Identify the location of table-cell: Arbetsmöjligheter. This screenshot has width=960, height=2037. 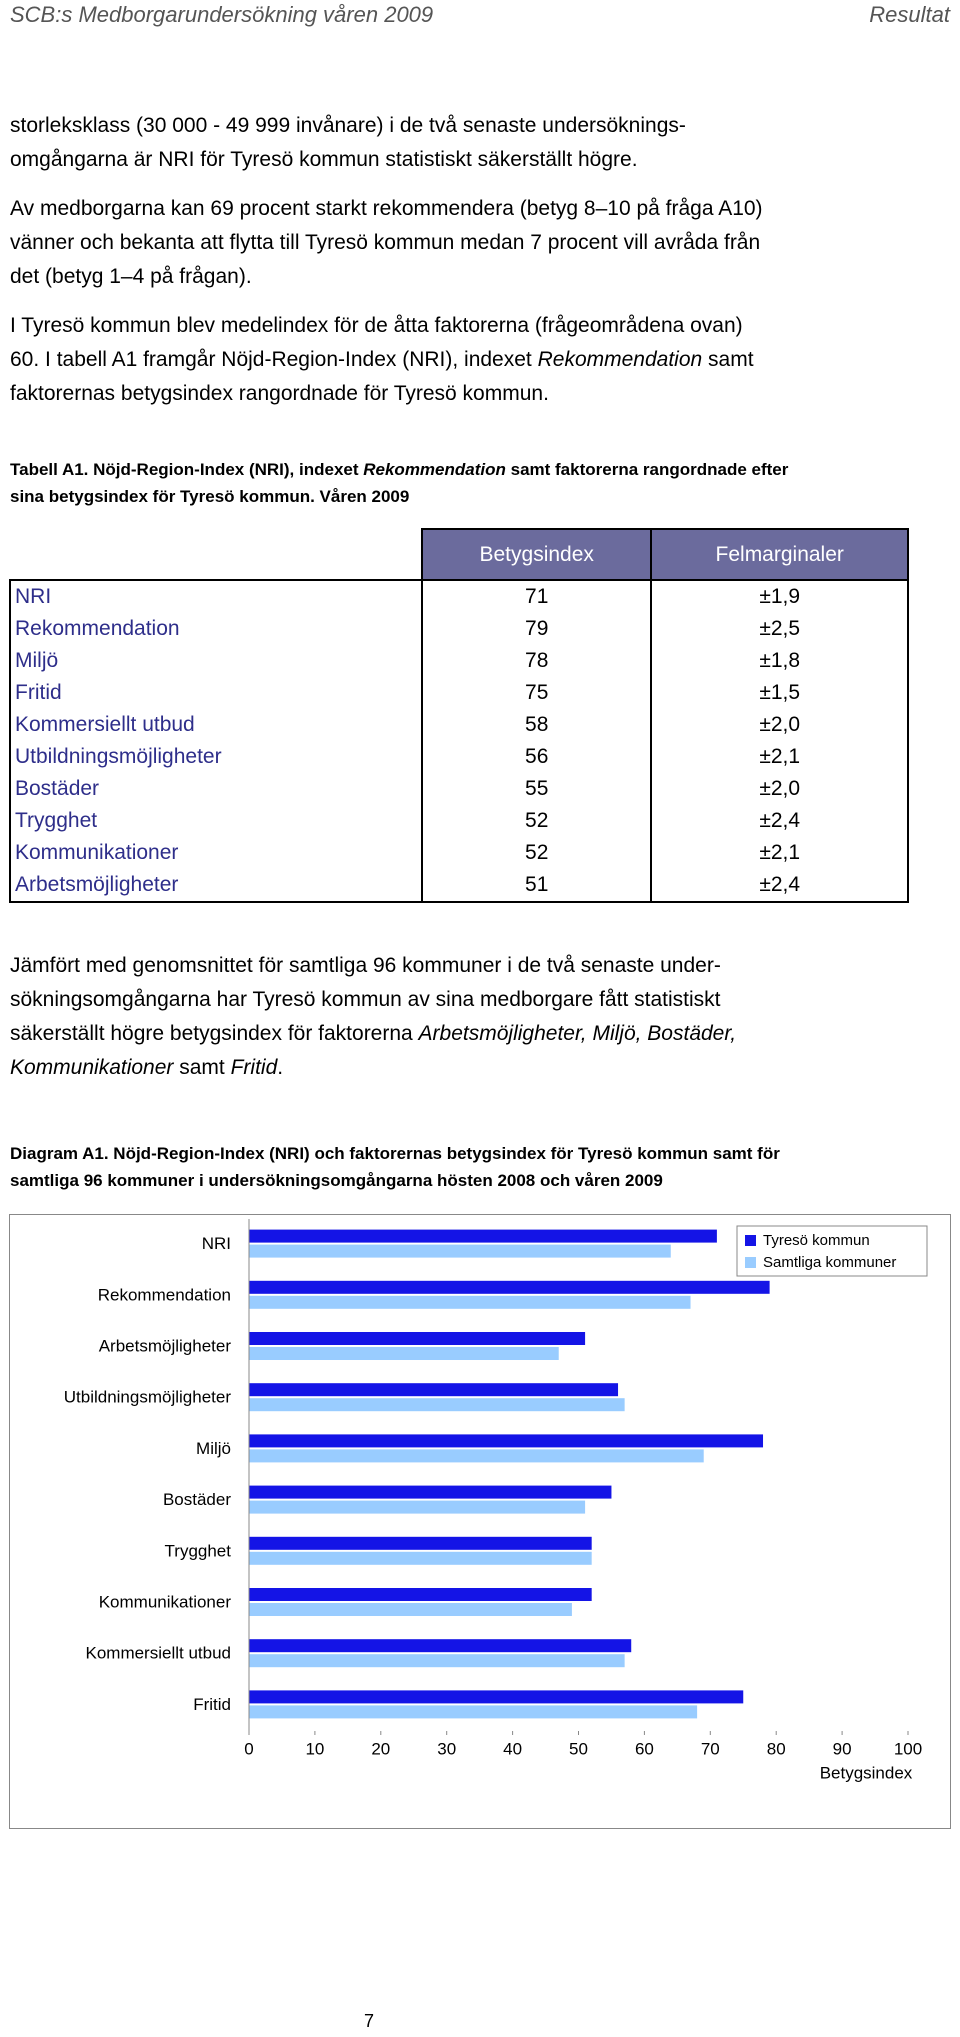
(216, 886).